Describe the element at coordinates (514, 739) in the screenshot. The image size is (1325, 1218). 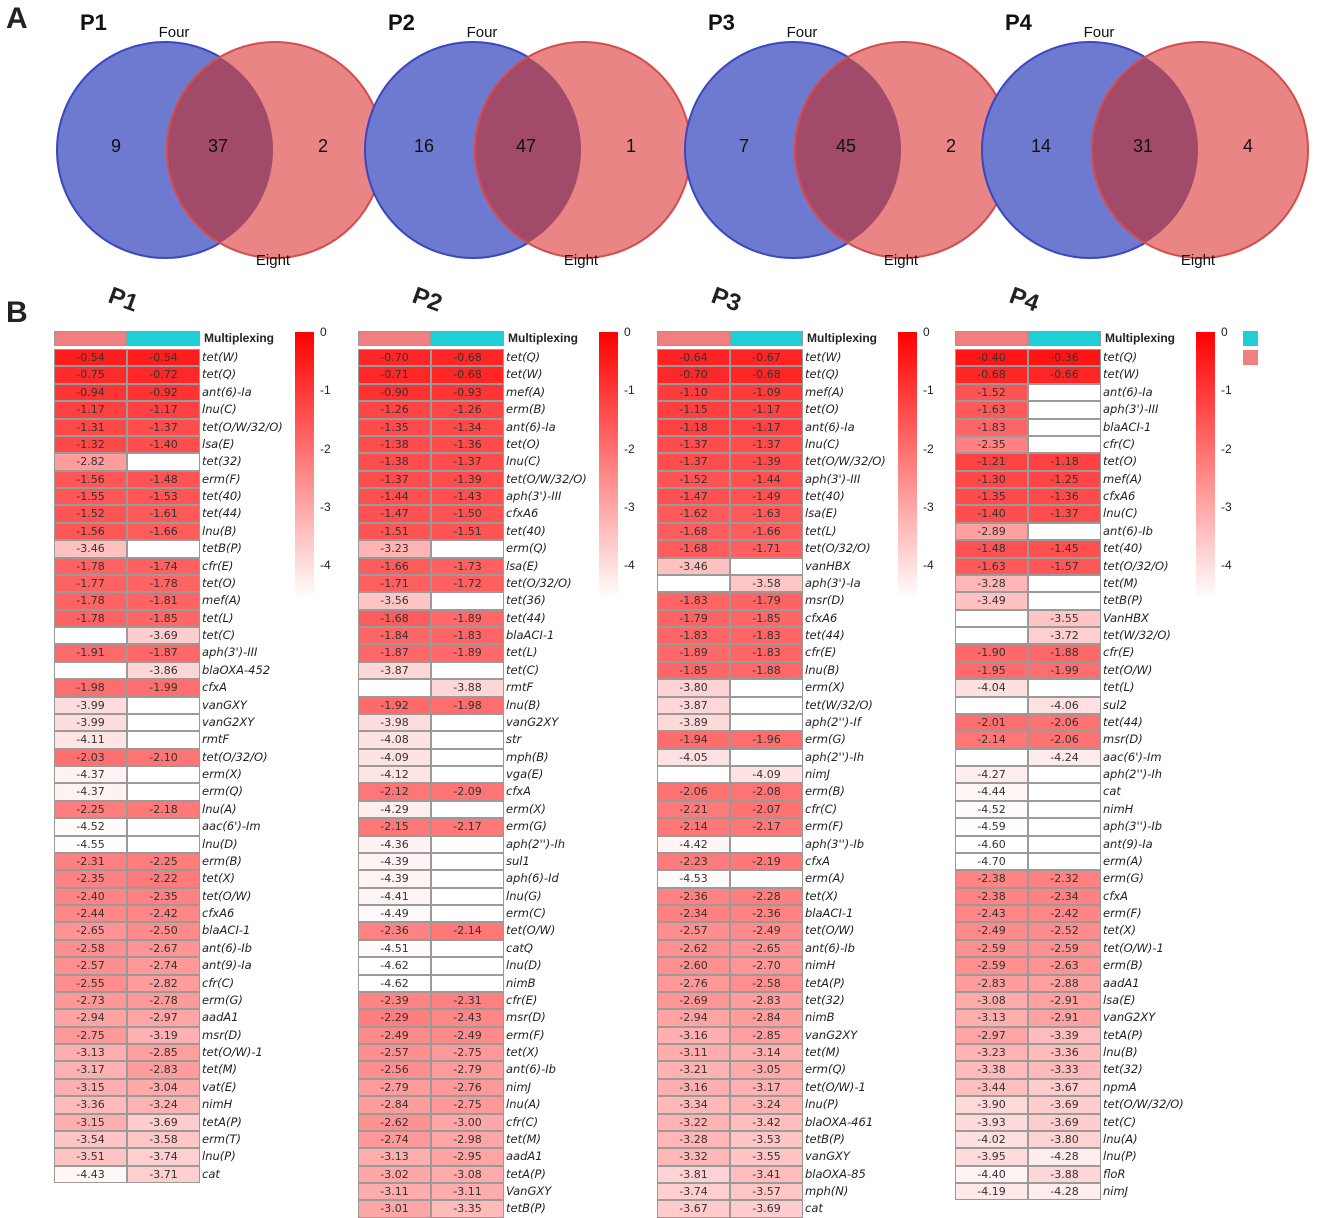
I see `gene-label: str` at that location.